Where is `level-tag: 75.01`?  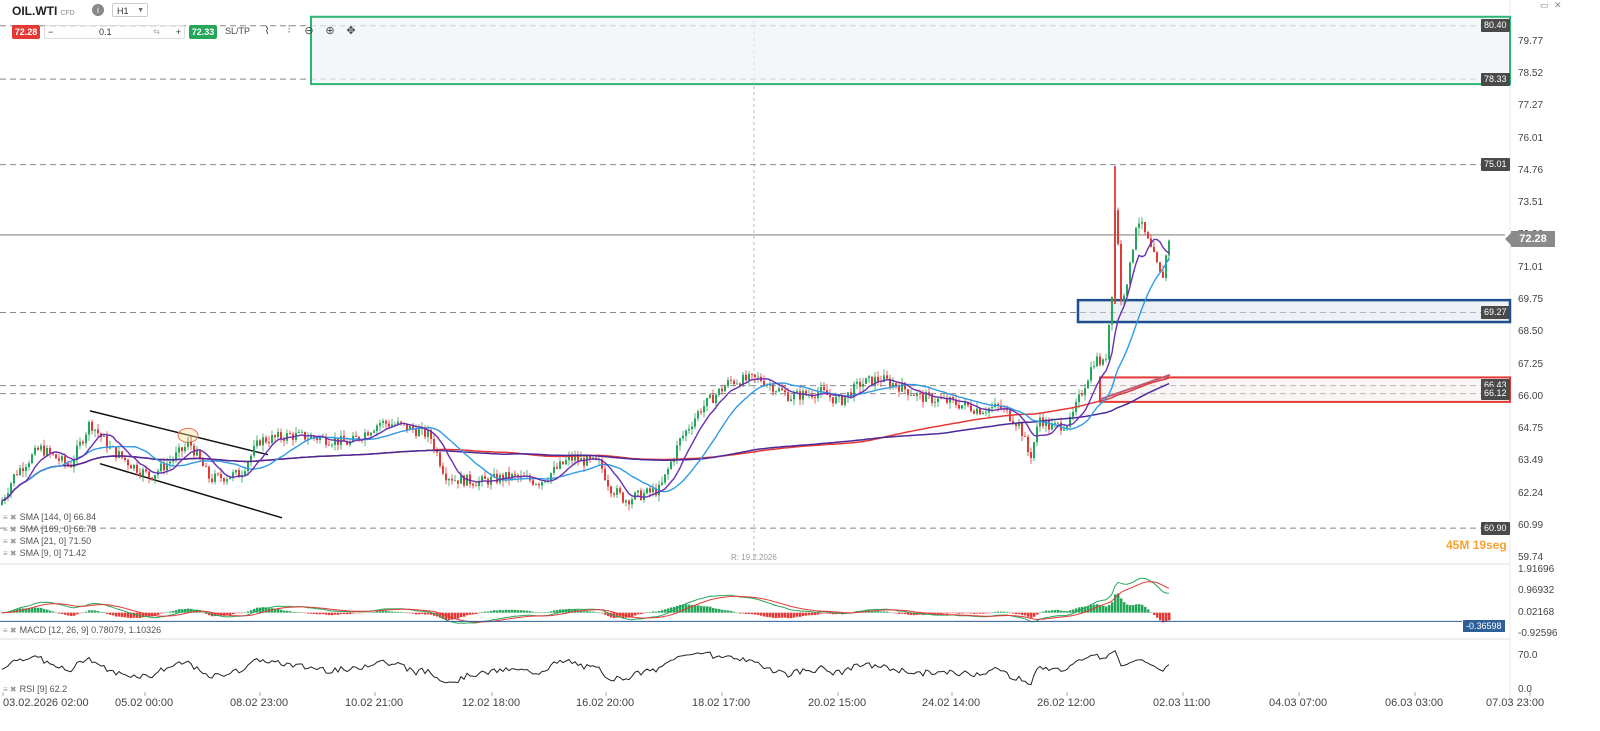
level-tag: 75.01 is located at coordinates (1495, 165).